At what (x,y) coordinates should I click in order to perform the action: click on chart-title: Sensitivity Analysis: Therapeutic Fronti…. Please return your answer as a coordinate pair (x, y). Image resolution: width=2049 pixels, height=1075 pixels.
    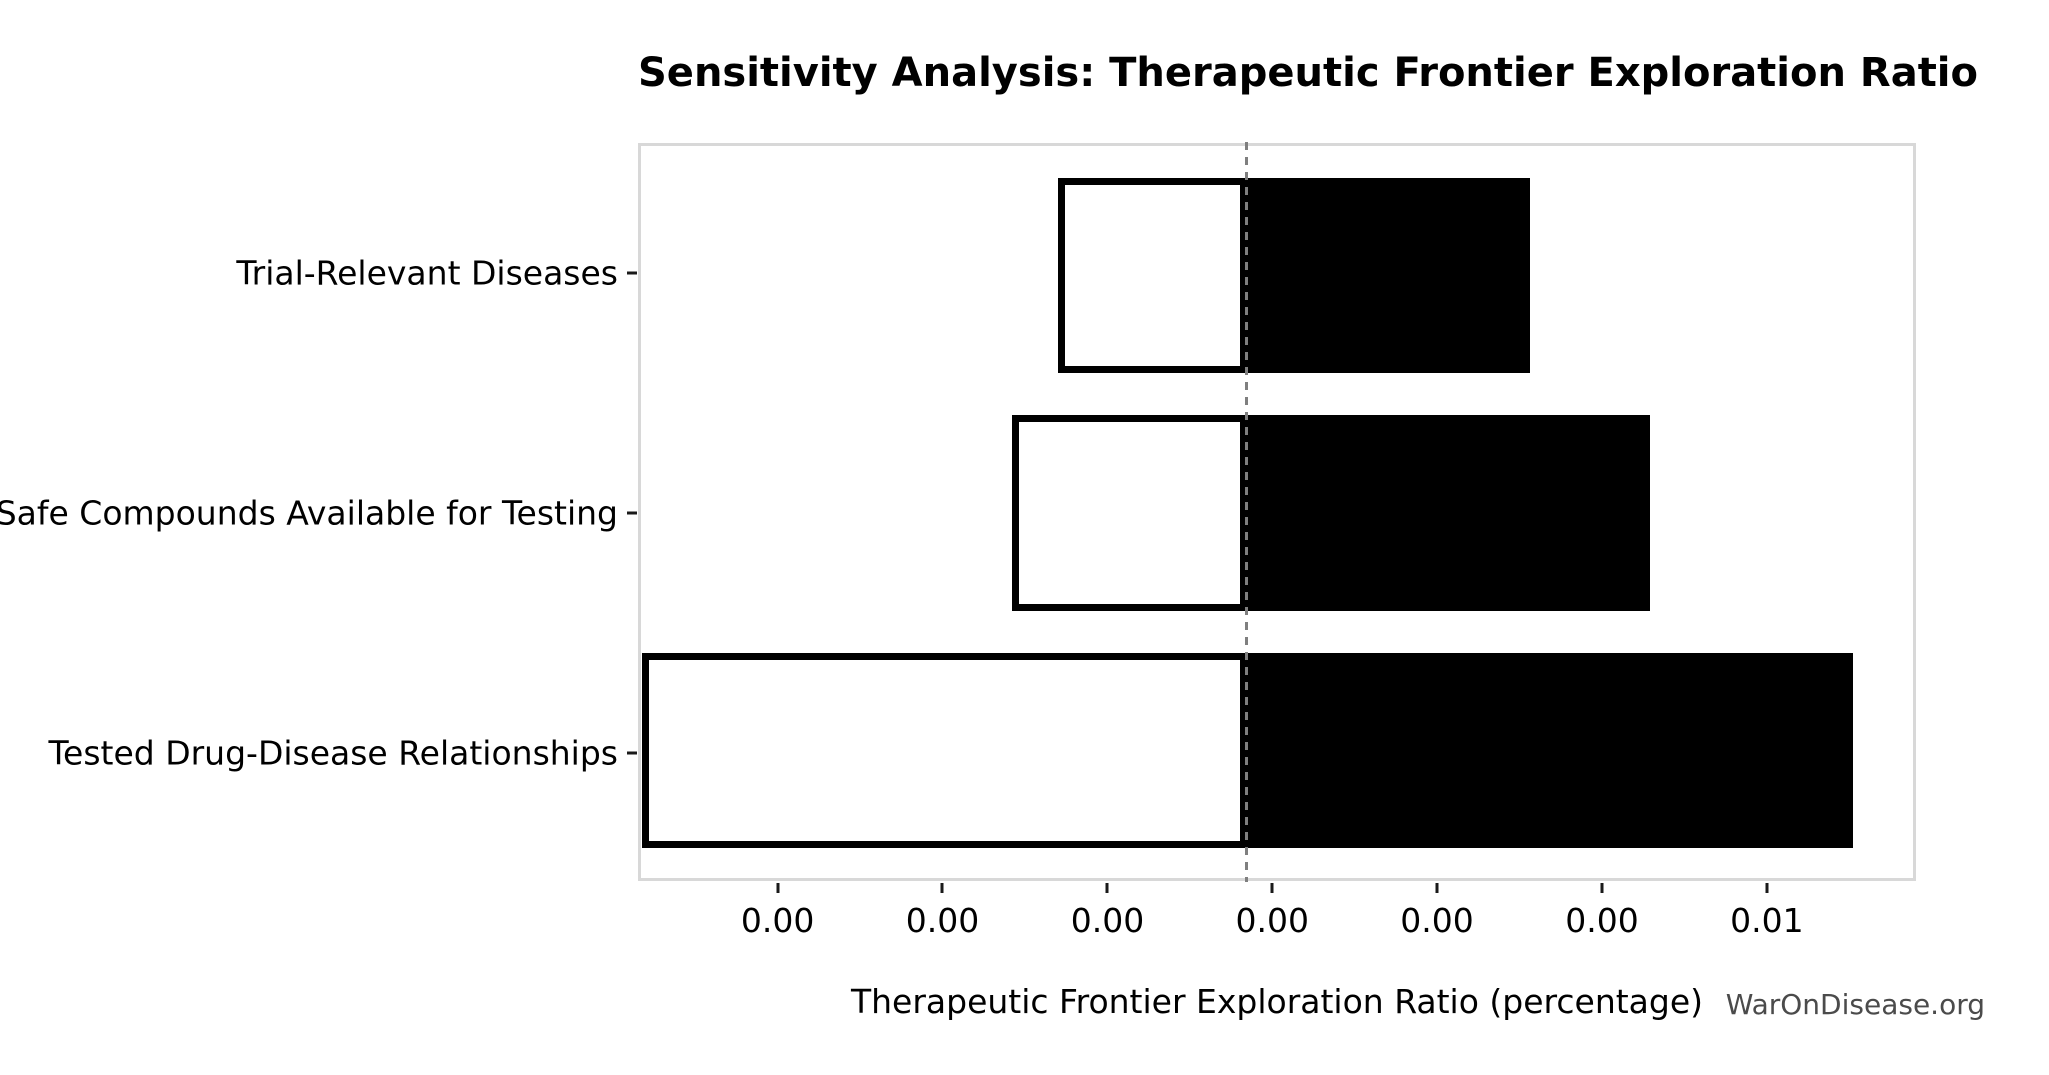
    Looking at the image, I should click on (1308, 73).